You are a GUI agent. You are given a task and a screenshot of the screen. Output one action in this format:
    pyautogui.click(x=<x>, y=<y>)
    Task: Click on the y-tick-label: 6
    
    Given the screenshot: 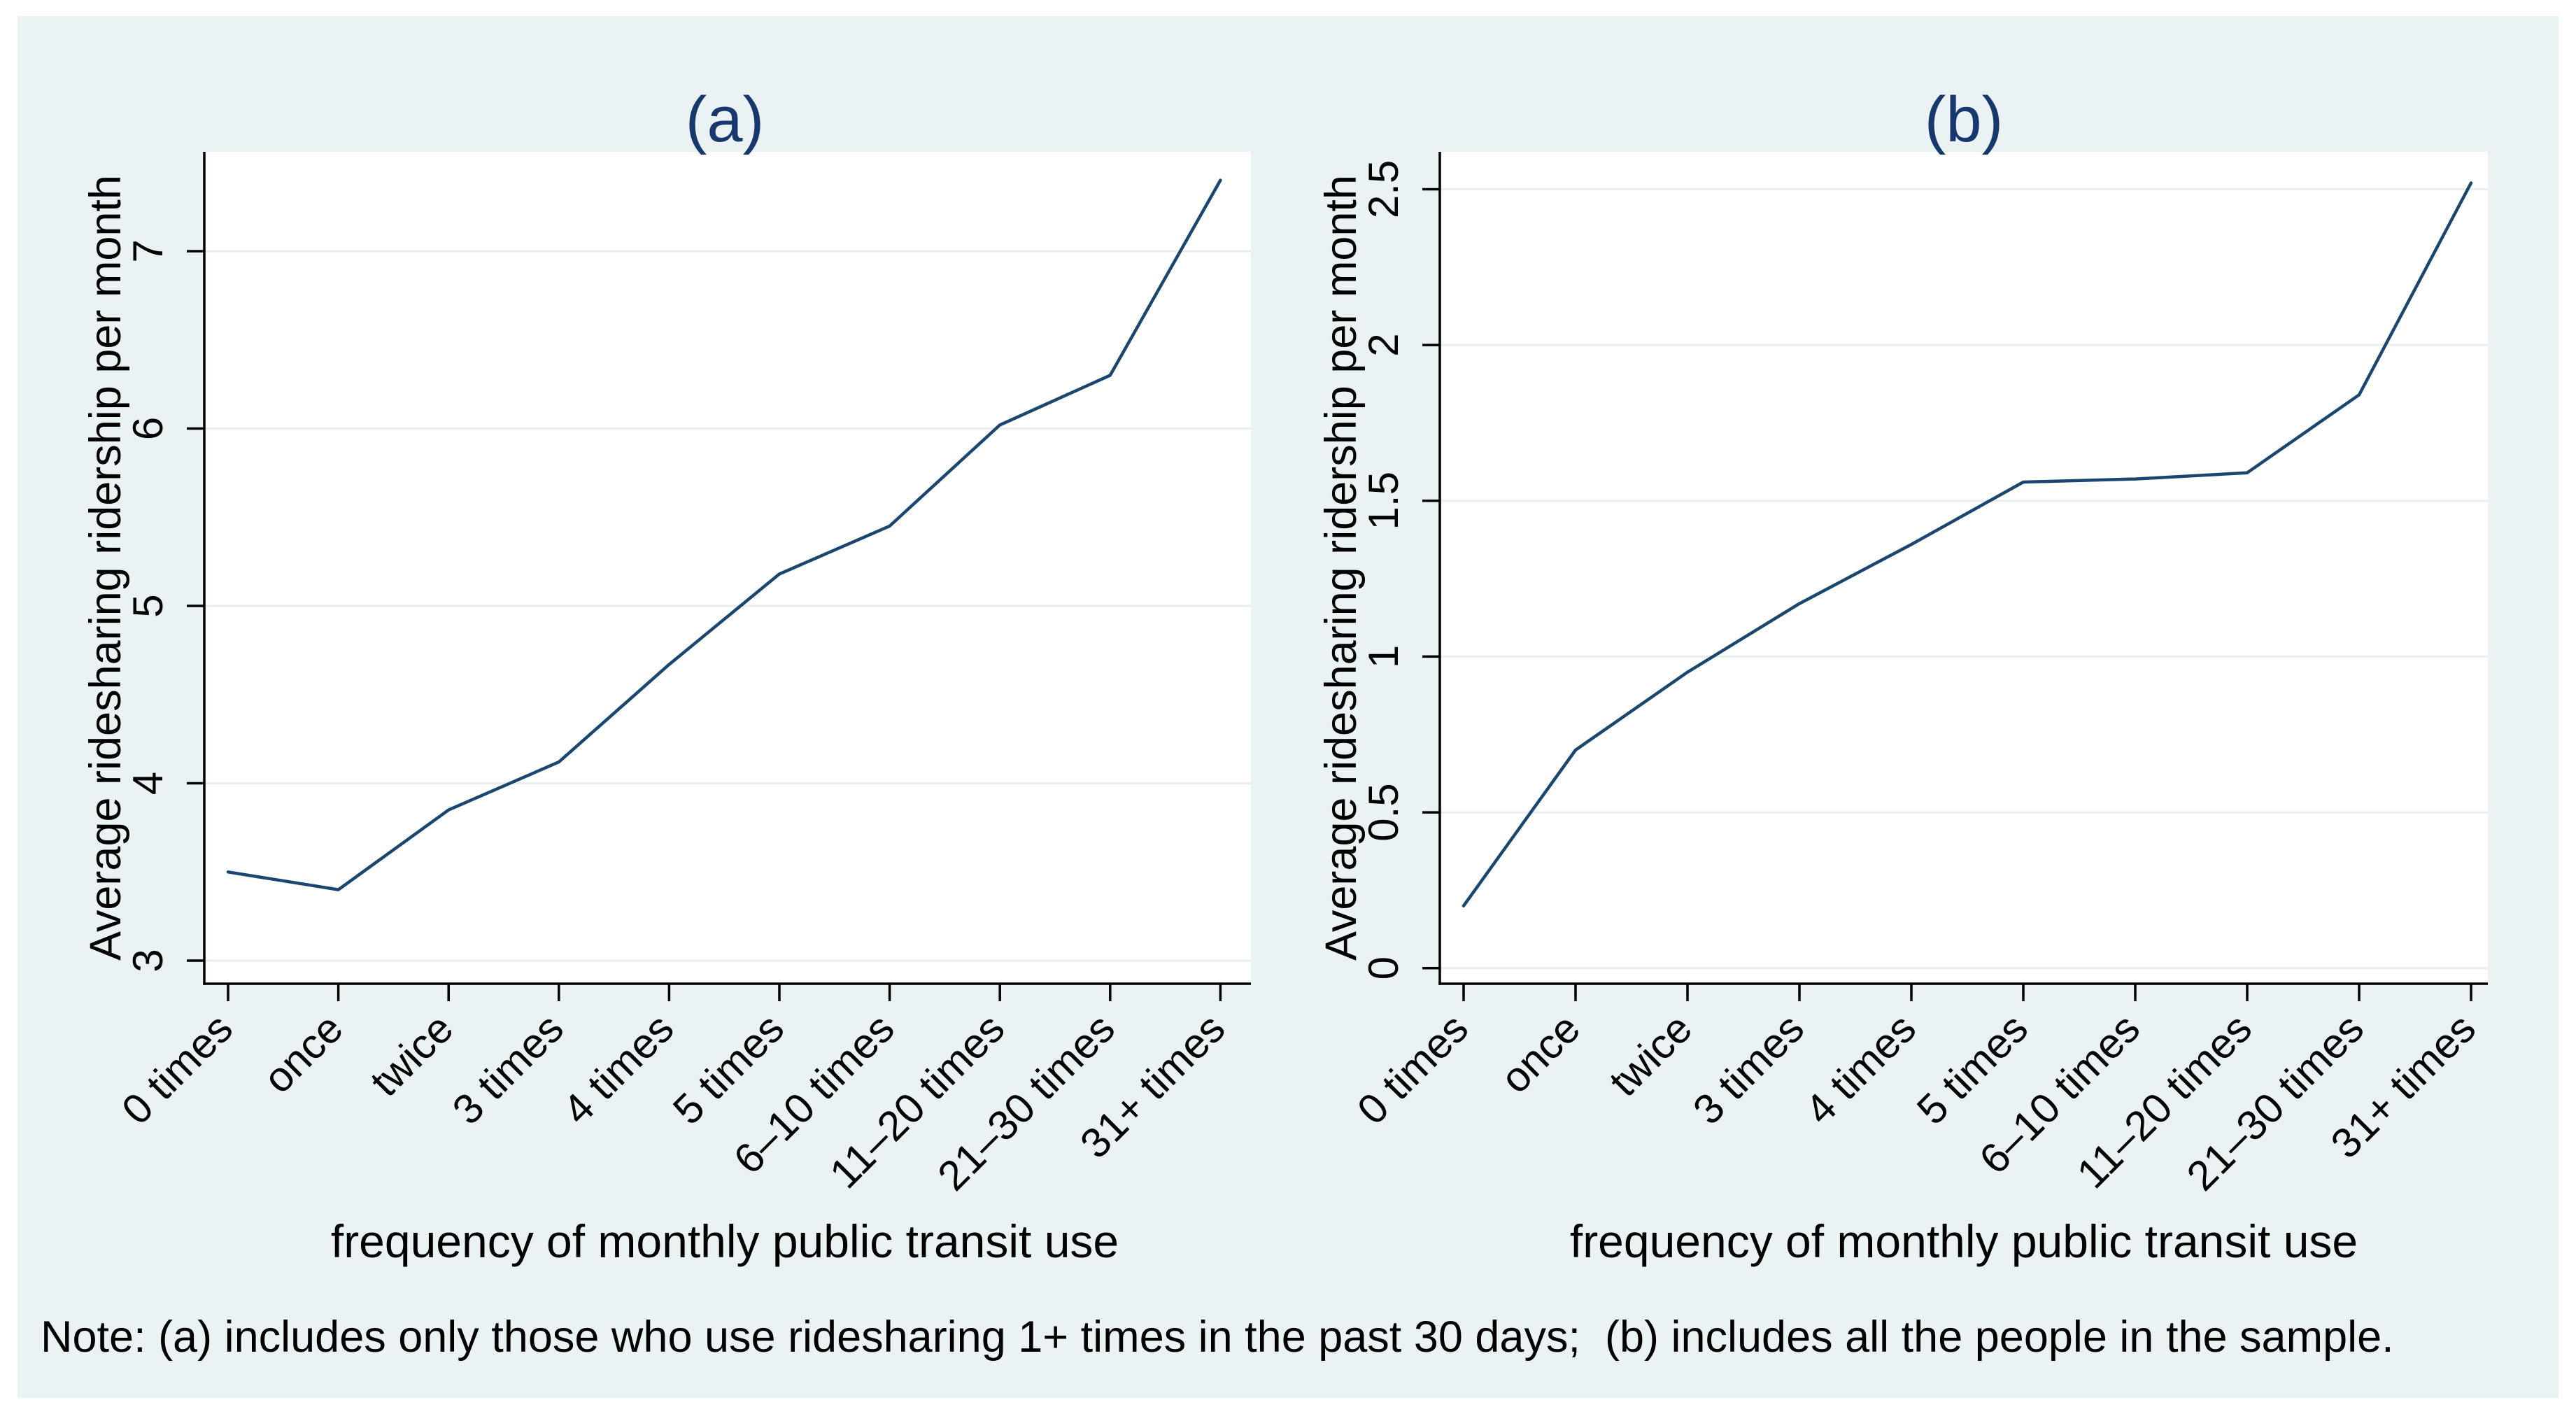 What is the action you would take?
    pyautogui.click(x=148, y=429)
    